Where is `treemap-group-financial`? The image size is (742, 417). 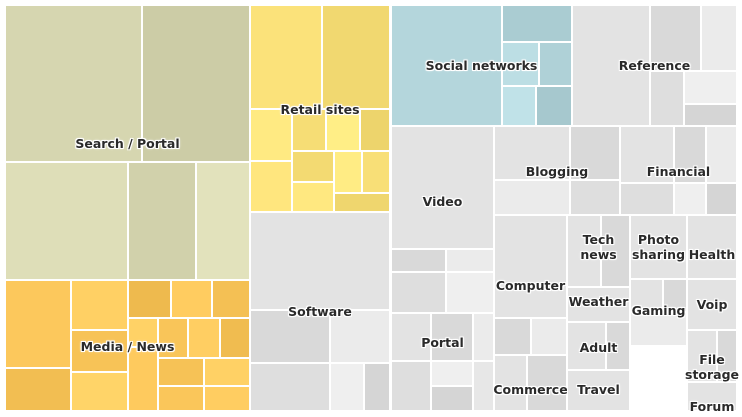
treemap-group-financial is located at coordinates (678, 170).